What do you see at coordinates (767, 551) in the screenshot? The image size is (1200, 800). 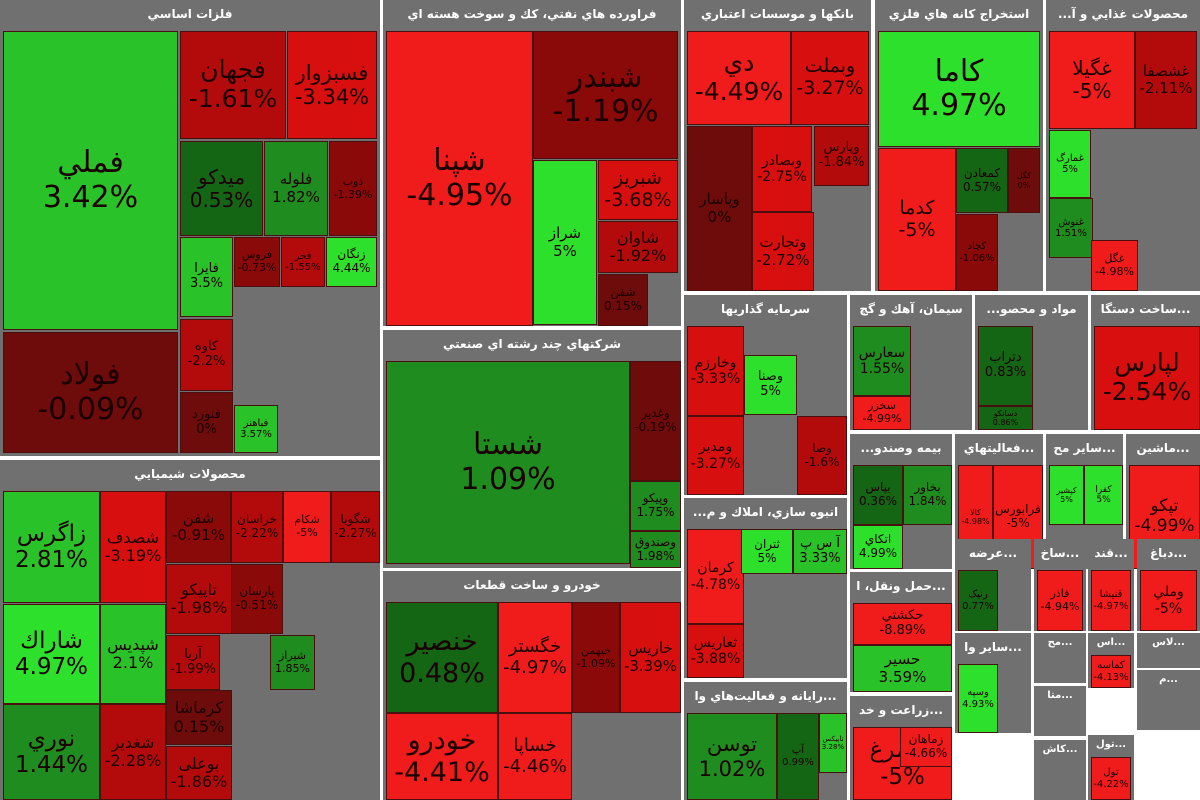 I see `stock-tile: ثتران 5%` at bounding box center [767, 551].